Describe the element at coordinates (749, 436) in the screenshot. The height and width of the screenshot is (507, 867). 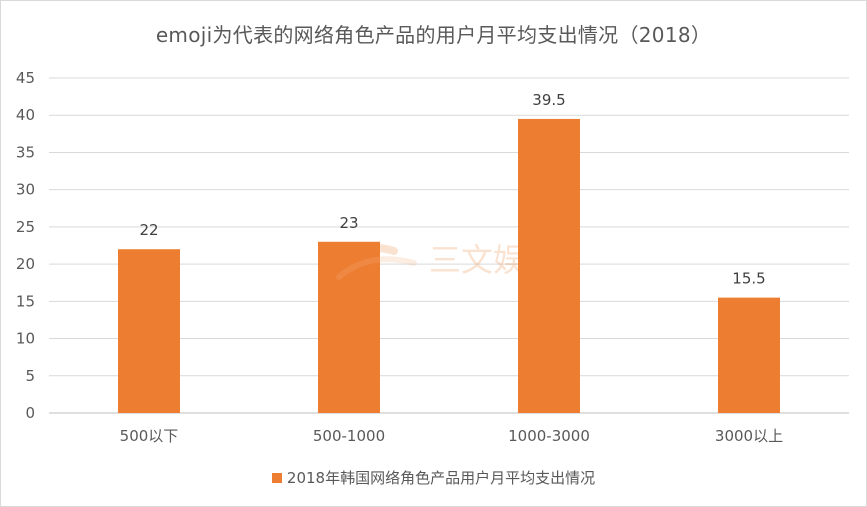
I see `x-tick-label: 3000以上` at that location.